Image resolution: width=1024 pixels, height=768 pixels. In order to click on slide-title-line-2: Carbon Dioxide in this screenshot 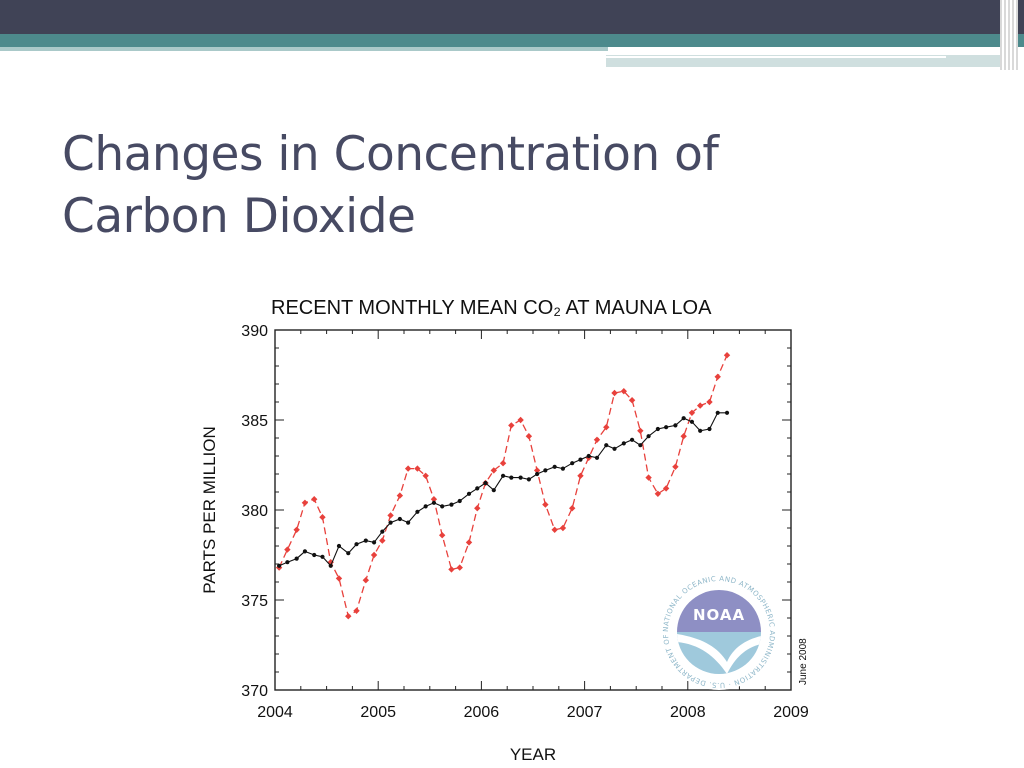, I will do `click(239, 216)`.